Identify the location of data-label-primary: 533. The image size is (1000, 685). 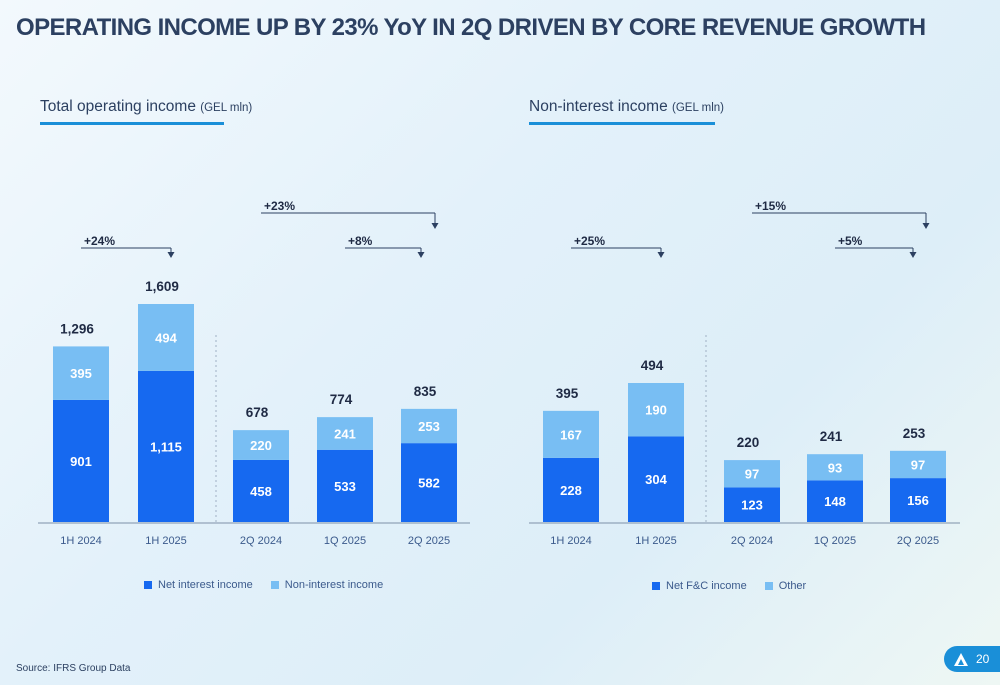
(345, 486).